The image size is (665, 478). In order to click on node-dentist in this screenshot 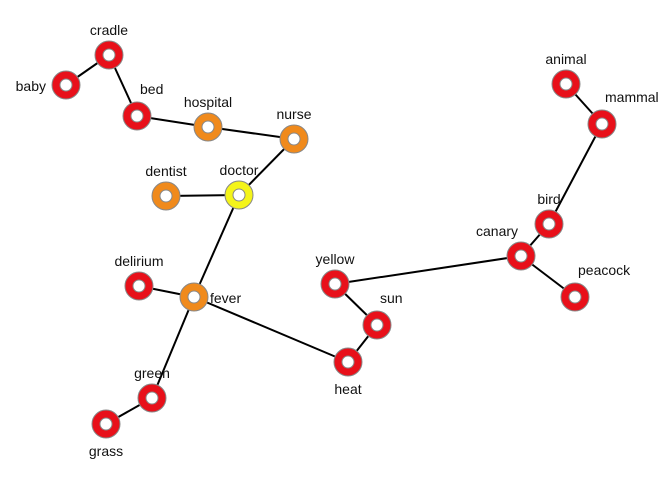, I will do `click(166, 196)`.